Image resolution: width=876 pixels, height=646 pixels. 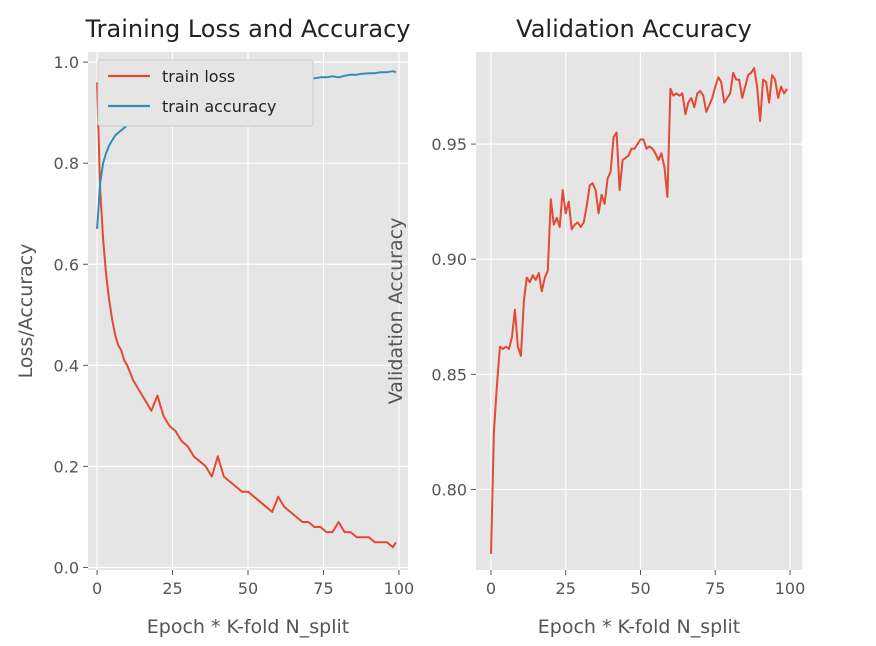 I want to click on legend, so click(x=205, y=93).